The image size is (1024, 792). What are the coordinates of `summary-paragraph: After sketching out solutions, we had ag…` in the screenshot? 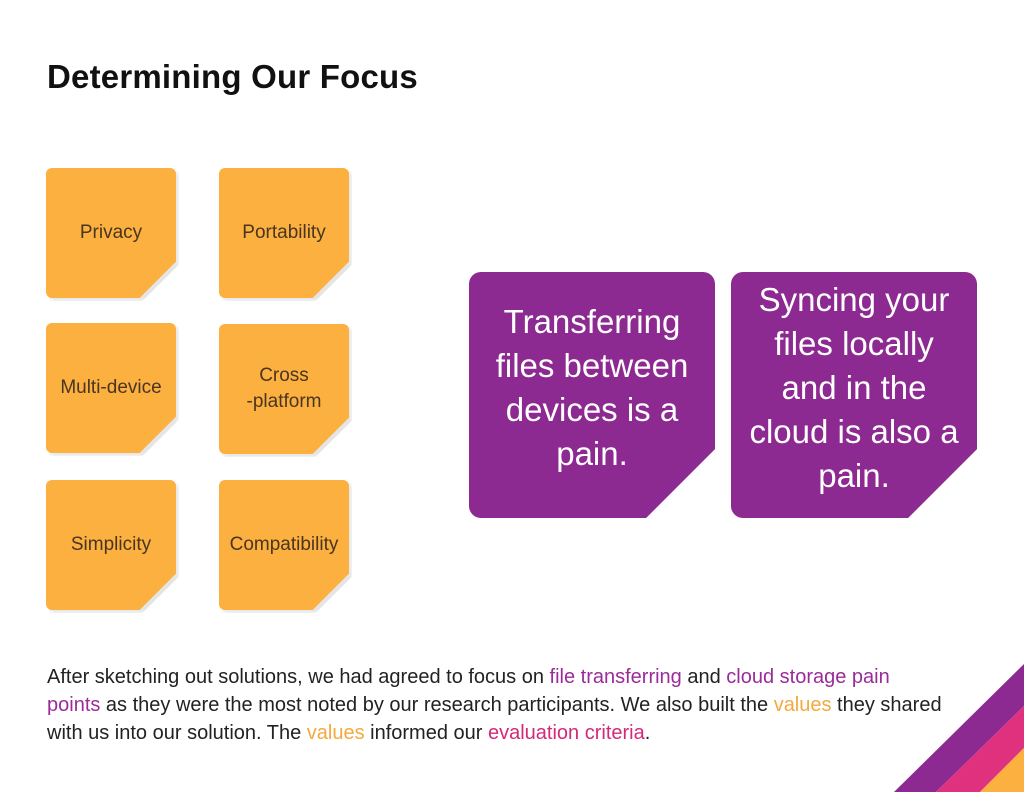 It's located at (497, 705).